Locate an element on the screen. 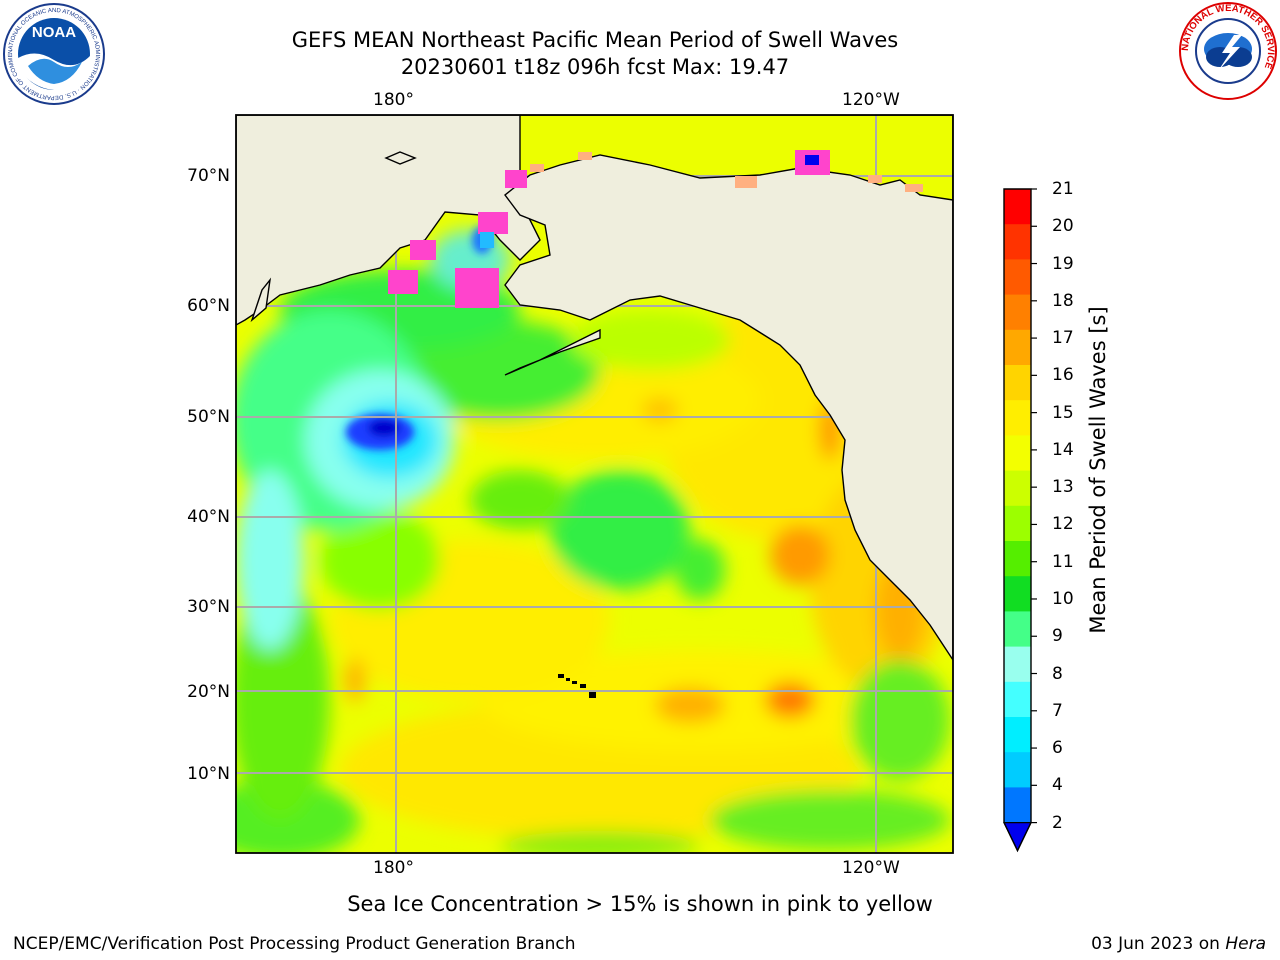  lat-label-10n: 10°N is located at coordinates (208, 774).